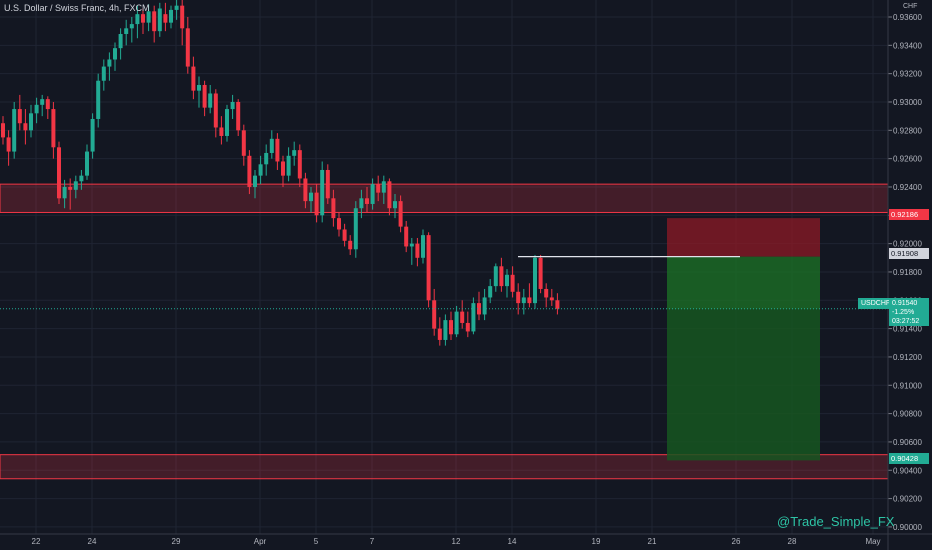 The image size is (932, 550). I want to click on currency-label: CHF, so click(910, 6).